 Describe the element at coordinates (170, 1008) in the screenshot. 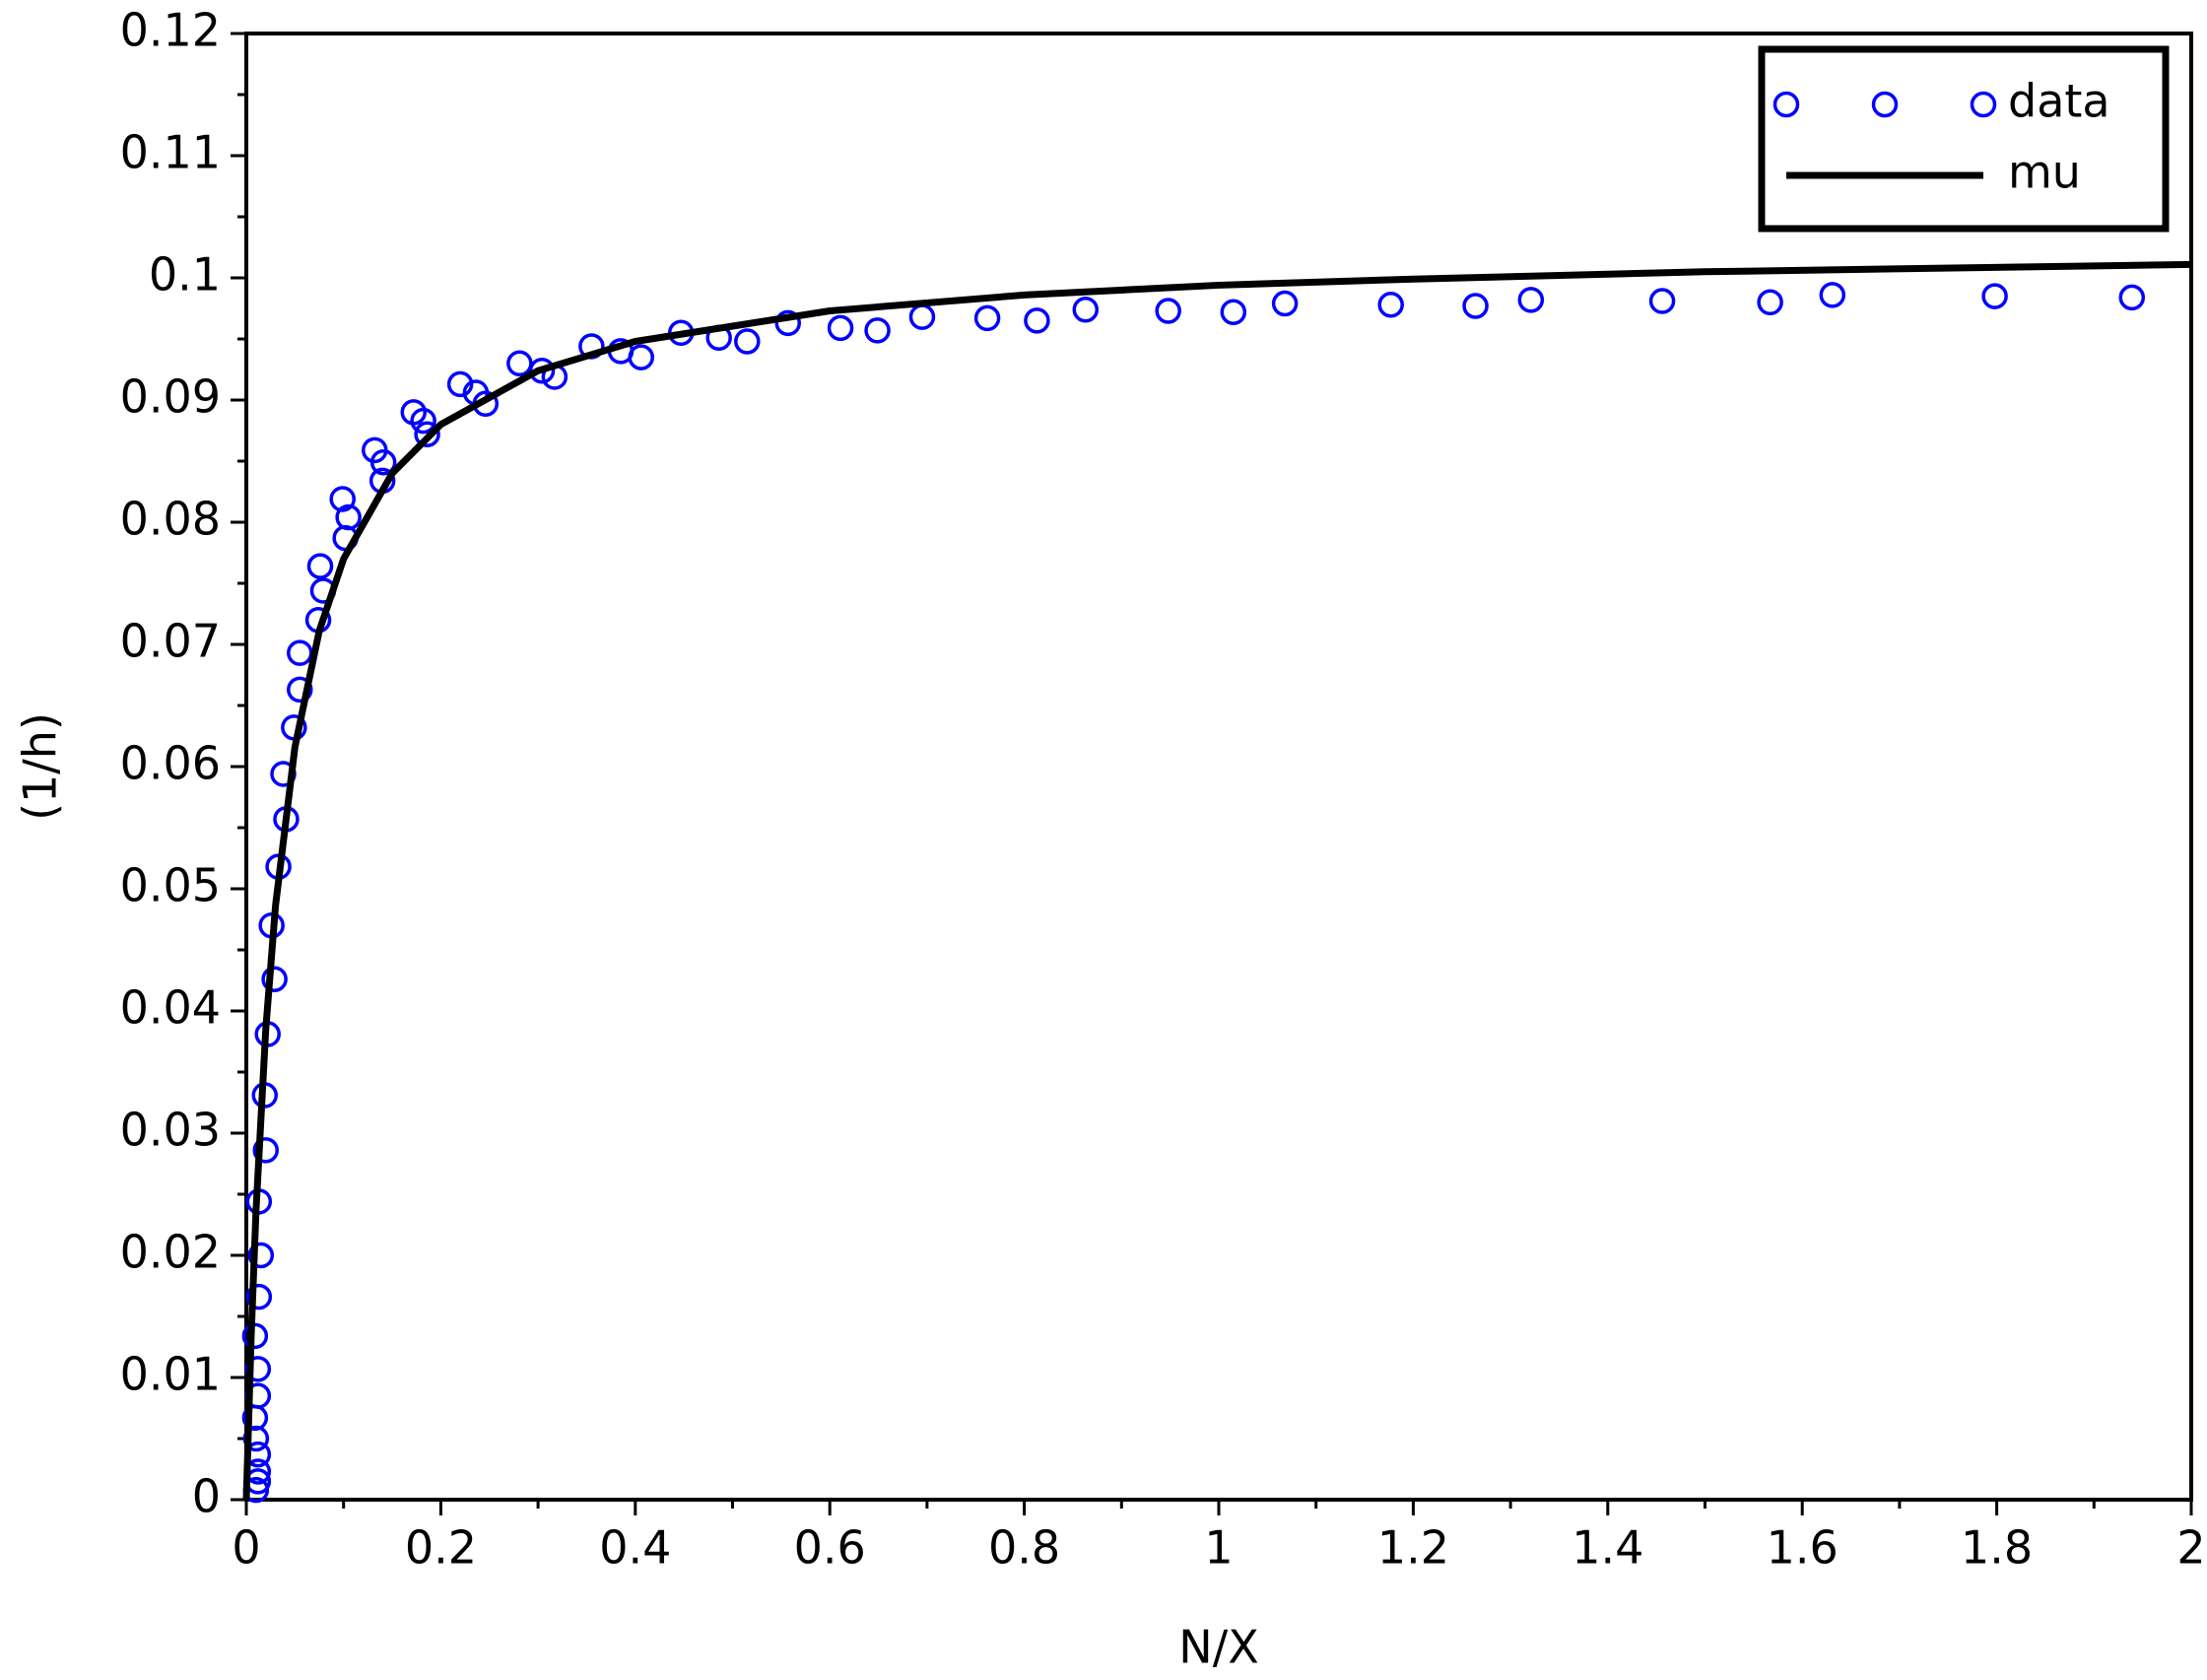

I see `y-tick-label: 0.04` at that location.